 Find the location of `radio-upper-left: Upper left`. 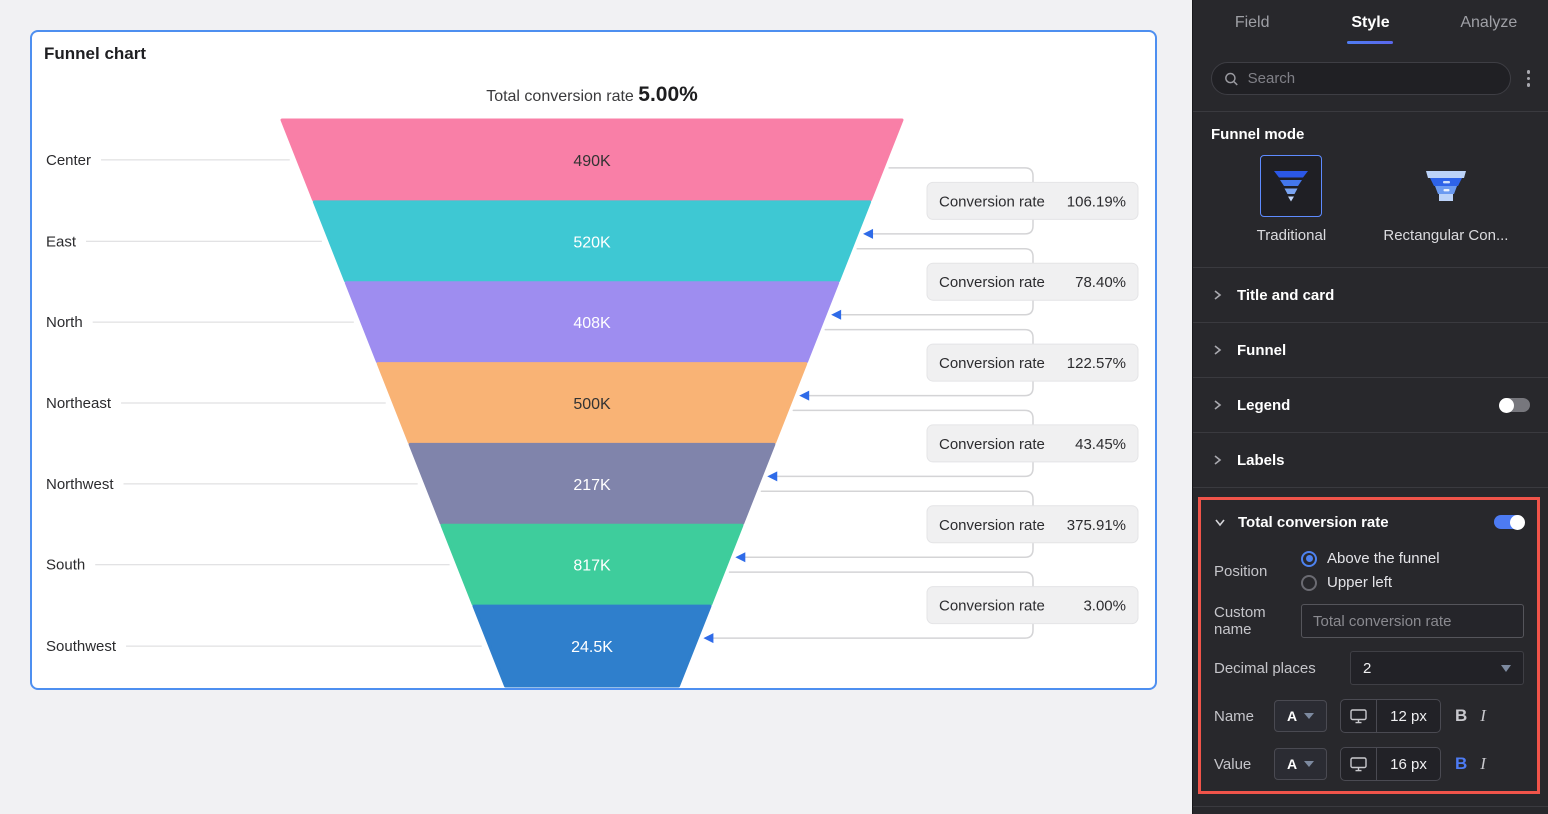

radio-upper-left: Upper left is located at coordinates (1370, 582).